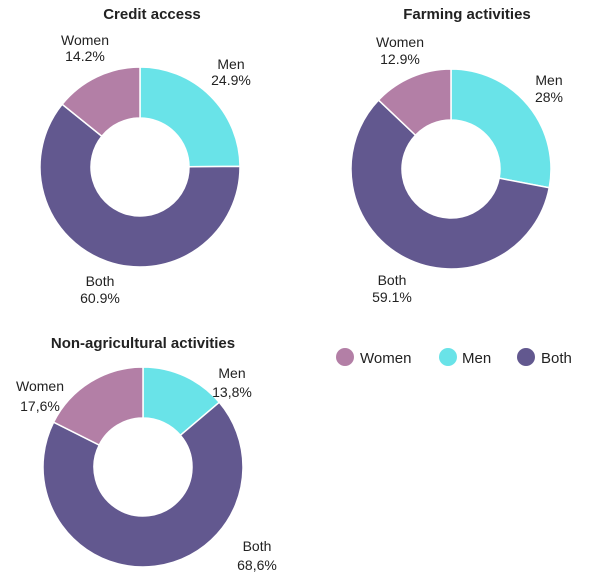 This screenshot has width=597, height=588. Describe the element at coordinates (385, 358) in the screenshot. I see `legend-label-women: Women` at that location.